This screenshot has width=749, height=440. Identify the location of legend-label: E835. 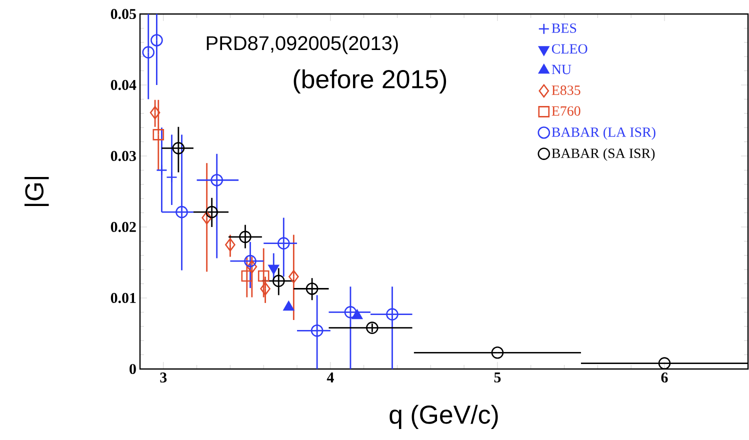
(566, 90).